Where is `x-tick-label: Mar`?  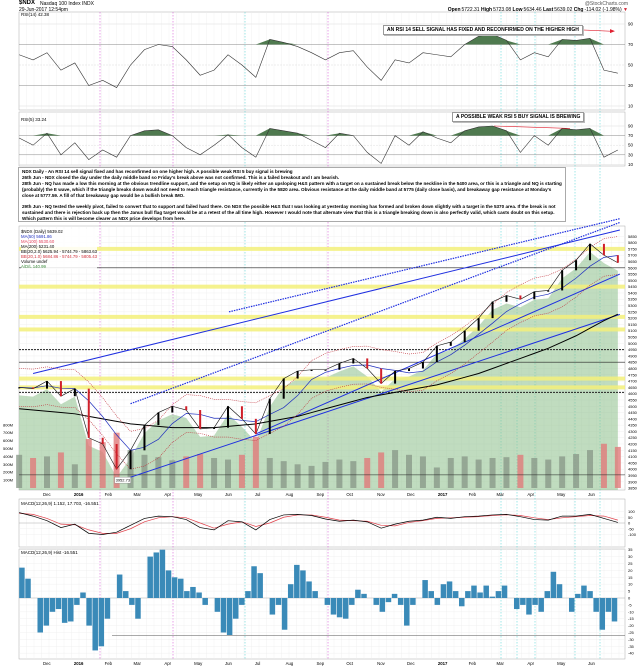 x-tick-label: Mar is located at coordinates (501, 494).